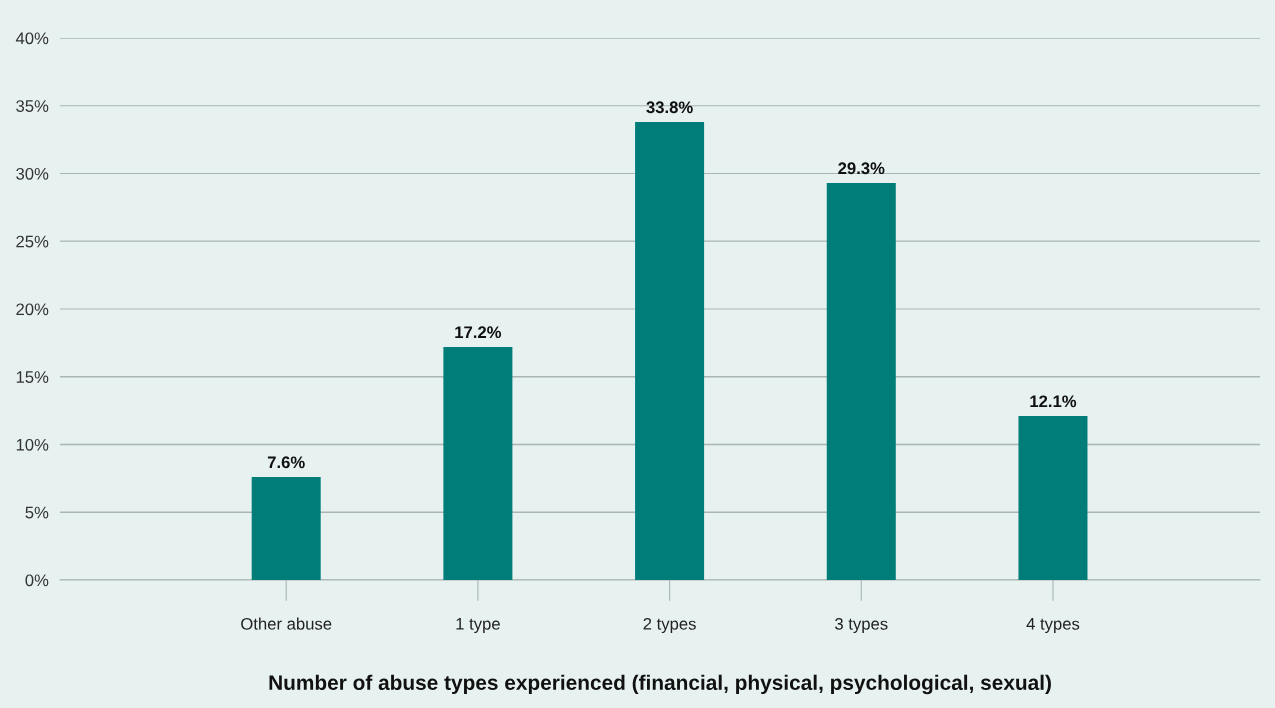 This screenshot has width=1275, height=708. Describe the element at coordinates (286, 623) in the screenshot. I see `x-tick-label: Other abuse` at that location.